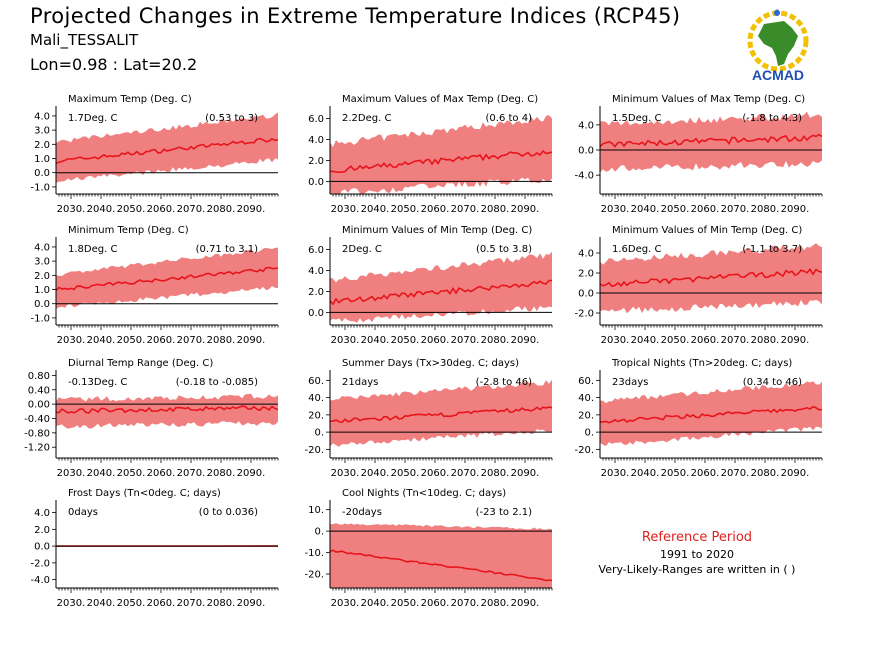 This screenshot has width=879, height=659. Describe the element at coordinates (772, 382) in the screenshot. I see `likely-range-label: (0.34 to 46)` at that location.